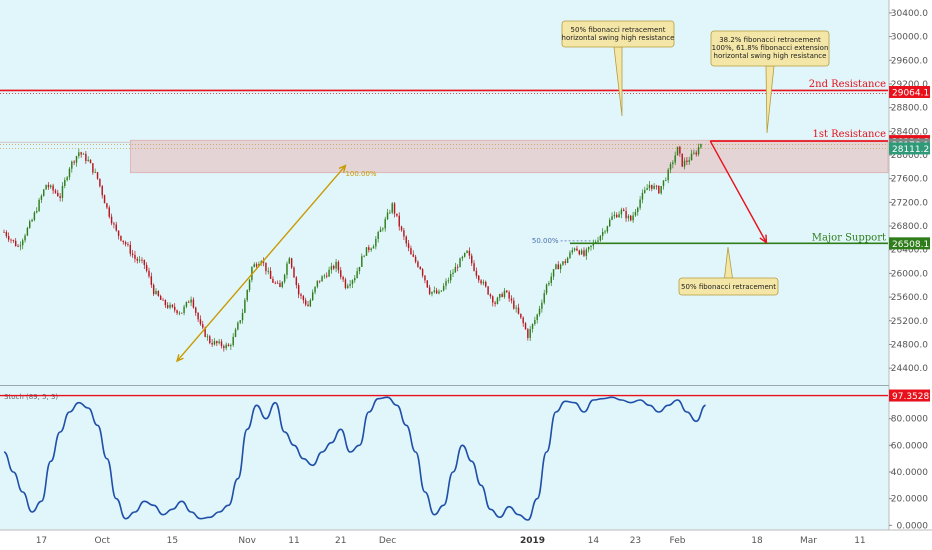  Describe the element at coordinates (909, 446) in the screenshot. I see `stoch-tick-label: 60.0000` at that location.